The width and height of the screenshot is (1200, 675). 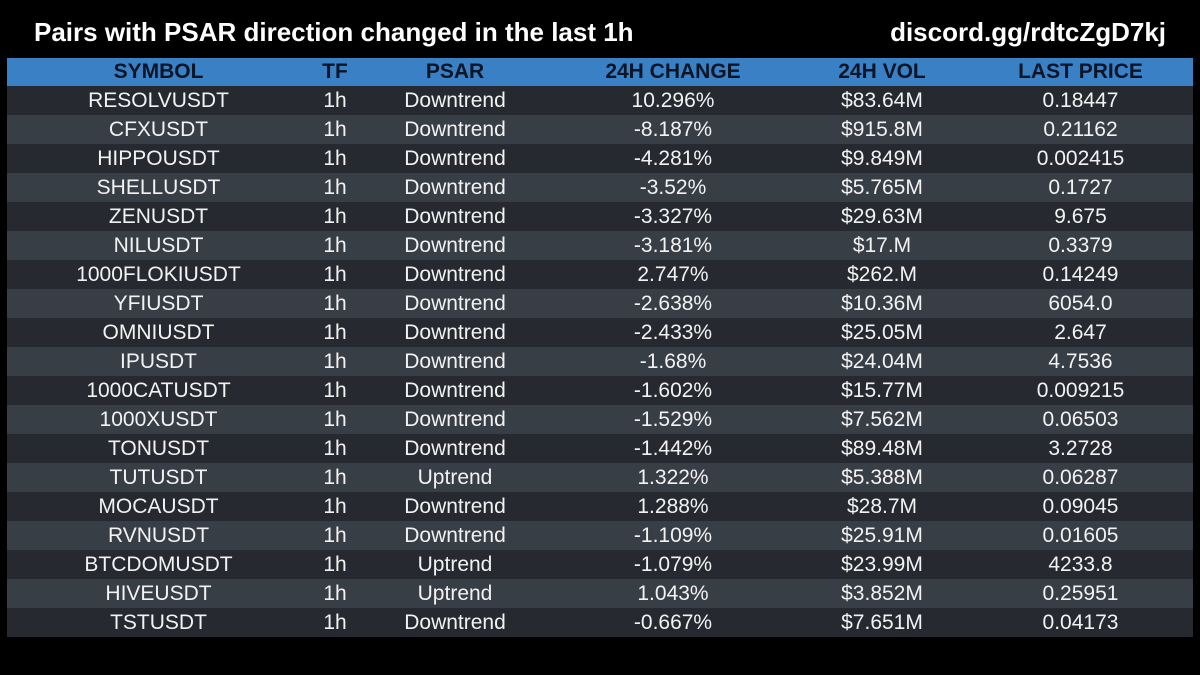 I want to click on table-row: YFIUSDT 1h Downtrend -2.638% $10.36M 6054.0, so click(x=600, y=303).